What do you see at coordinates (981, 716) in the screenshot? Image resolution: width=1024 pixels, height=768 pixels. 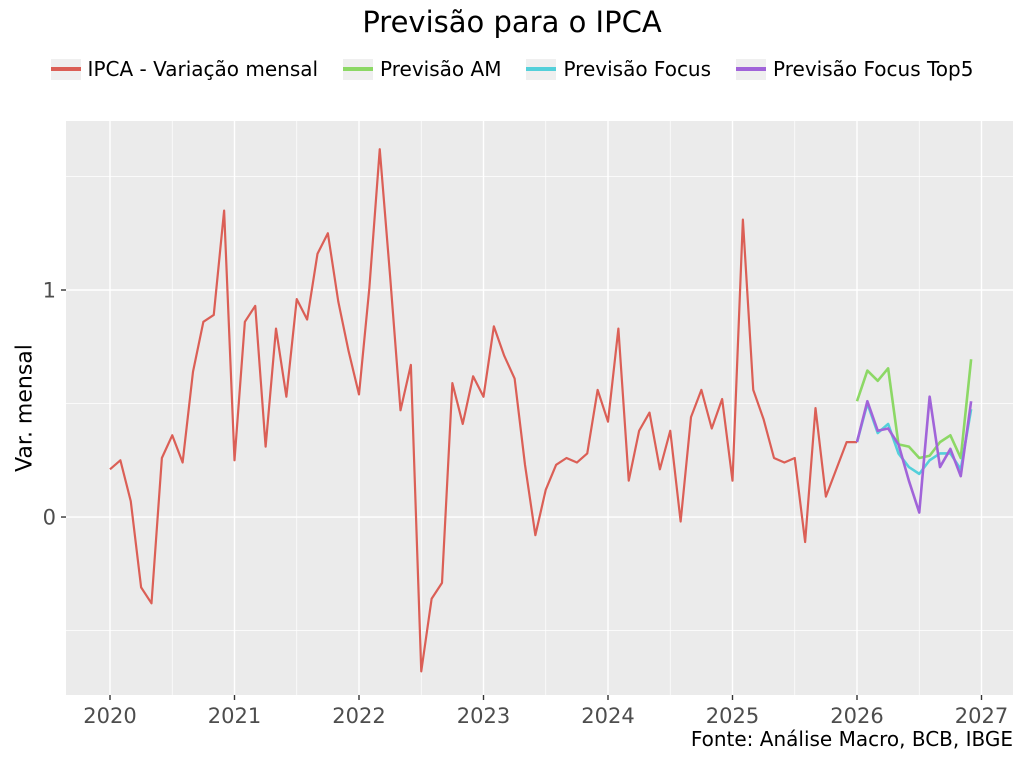 I see `x-tick-label: 2027` at bounding box center [981, 716].